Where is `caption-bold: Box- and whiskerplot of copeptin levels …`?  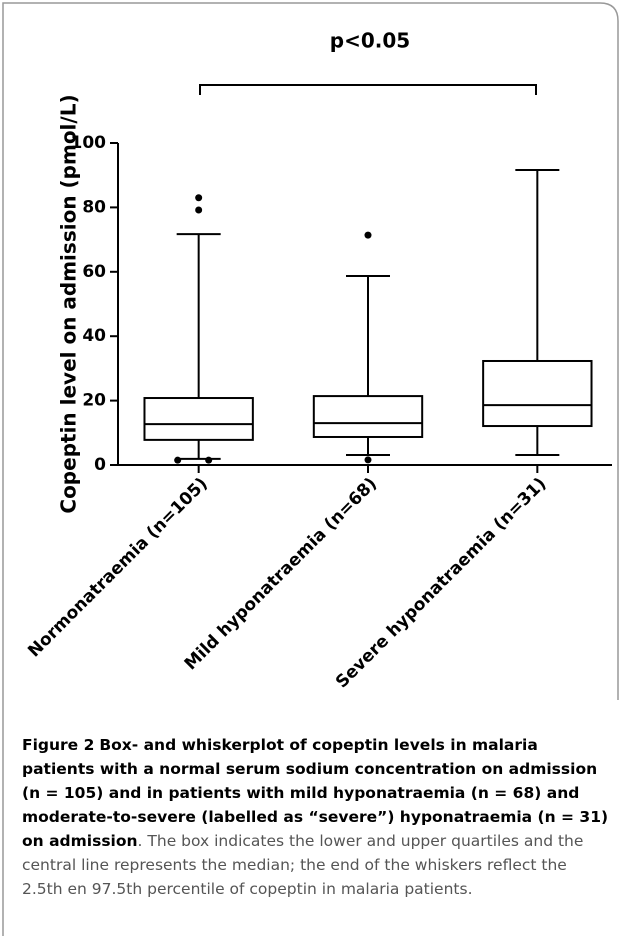
caption-bold: Box- and whiskerplot of copeptin levels … is located at coordinates (315, 793).